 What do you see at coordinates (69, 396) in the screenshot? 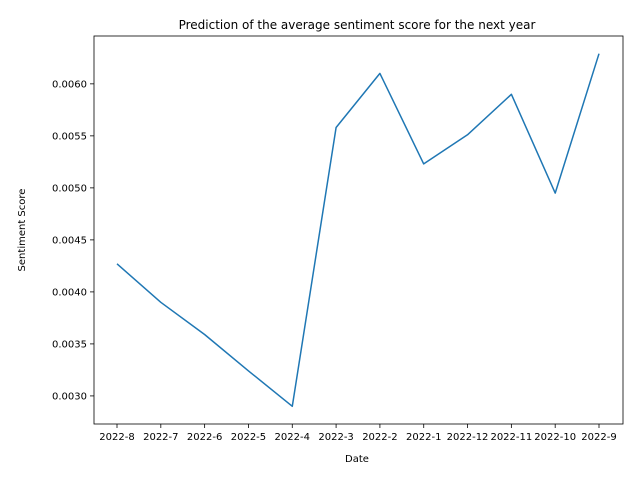
I see `y-tick-label: 0.0030` at bounding box center [69, 396].